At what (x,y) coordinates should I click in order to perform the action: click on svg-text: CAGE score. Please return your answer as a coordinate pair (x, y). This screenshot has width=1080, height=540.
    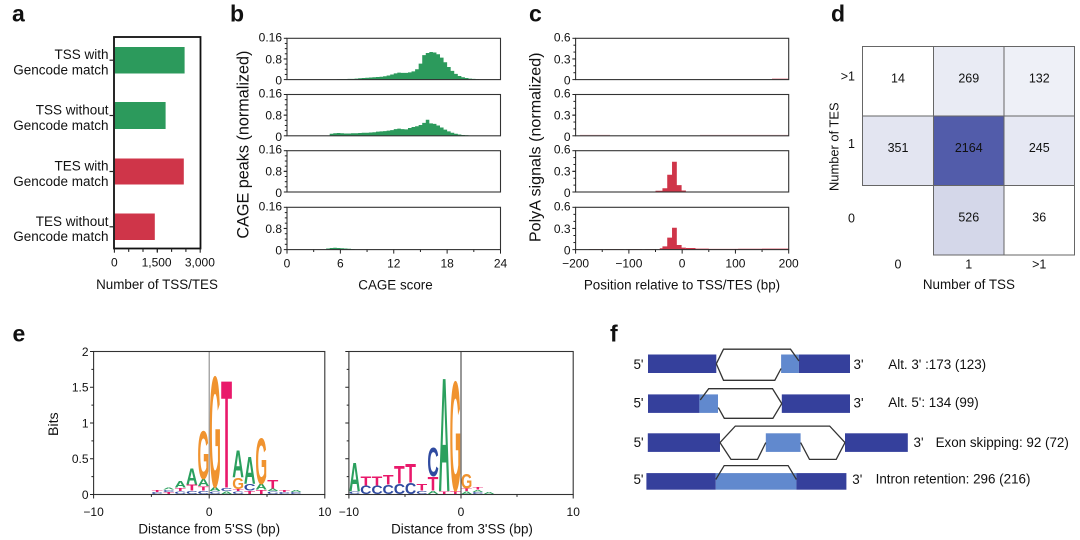
    Looking at the image, I should click on (395, 285).